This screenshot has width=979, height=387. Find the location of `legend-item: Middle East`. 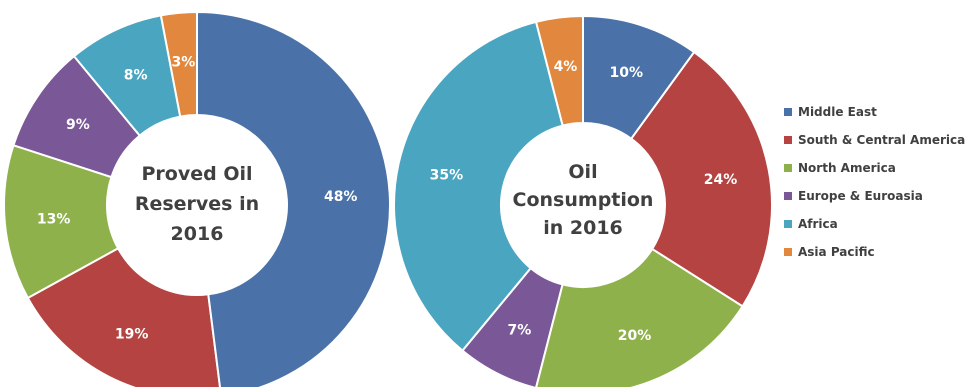

legend-item: Middle East is located at coordinates (881, 112).